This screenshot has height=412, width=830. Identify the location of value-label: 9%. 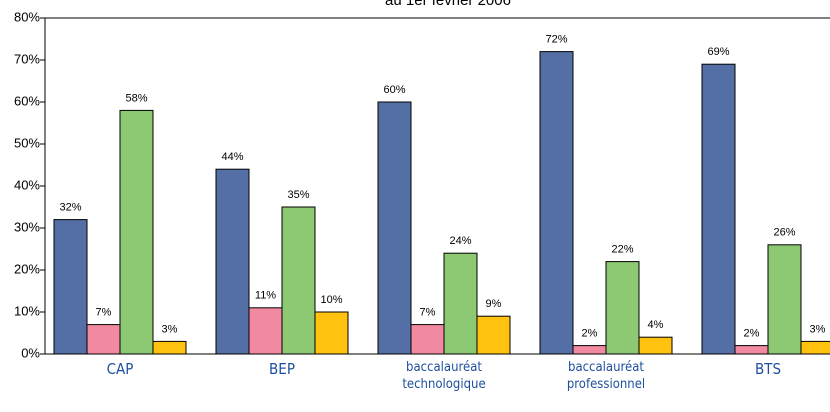
(494, 304).